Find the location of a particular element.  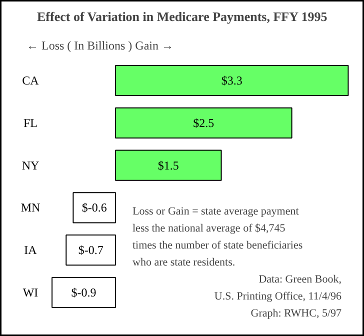

y-tick-label: NY is located at coordinates (31, 165).